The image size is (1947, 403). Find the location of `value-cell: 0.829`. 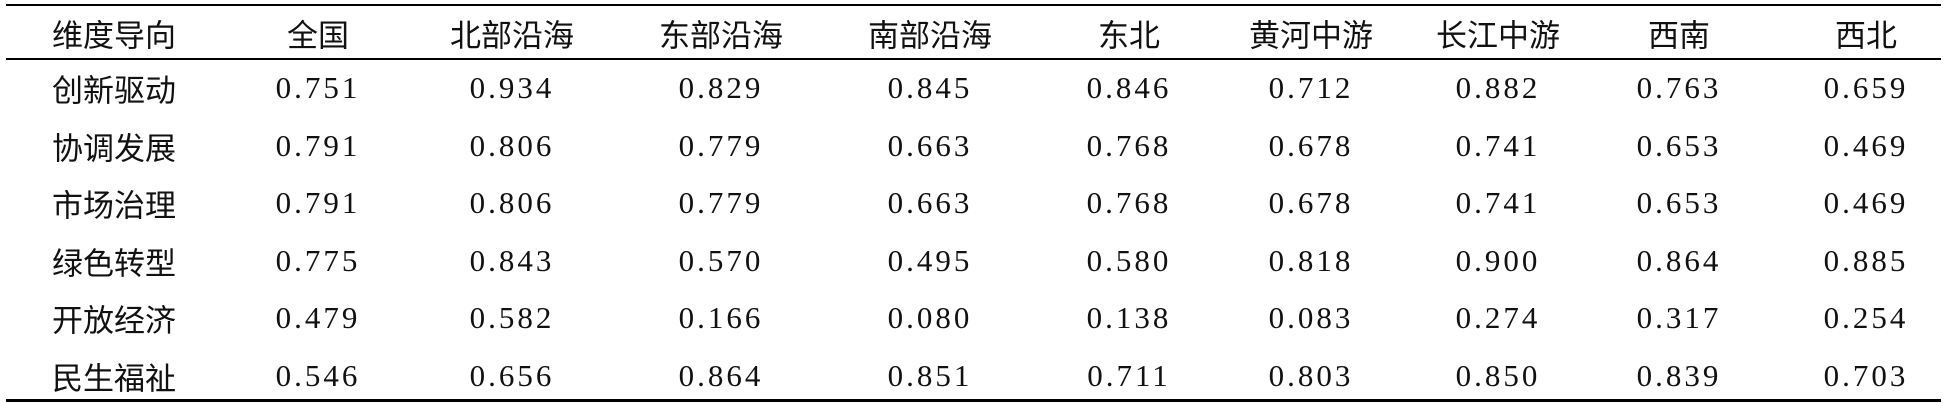

value-cell: 0.829 is located at coordinates (721, 87).